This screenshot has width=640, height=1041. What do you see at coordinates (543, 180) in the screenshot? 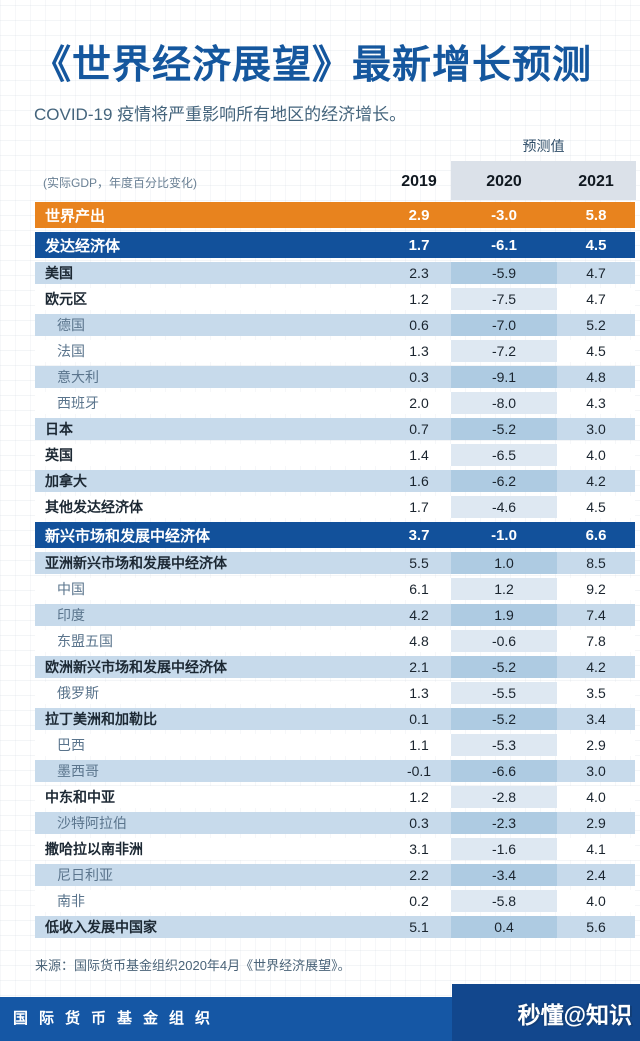
I see `forecast-band` at bounding box center [543, 180].